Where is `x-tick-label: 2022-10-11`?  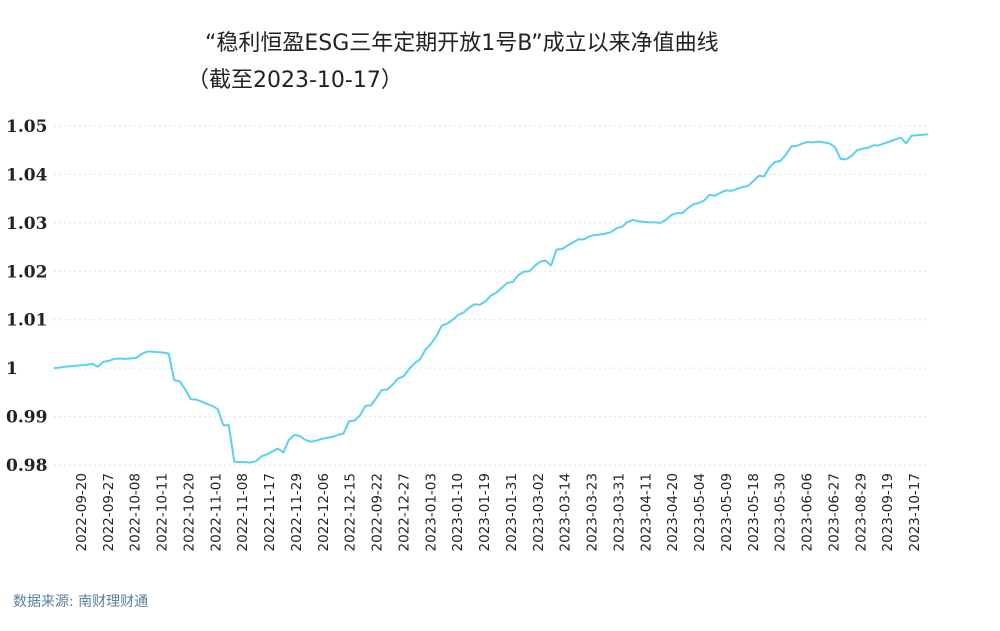
x-tick-label: 2022-10-11 is located at coordinates (163, 512).